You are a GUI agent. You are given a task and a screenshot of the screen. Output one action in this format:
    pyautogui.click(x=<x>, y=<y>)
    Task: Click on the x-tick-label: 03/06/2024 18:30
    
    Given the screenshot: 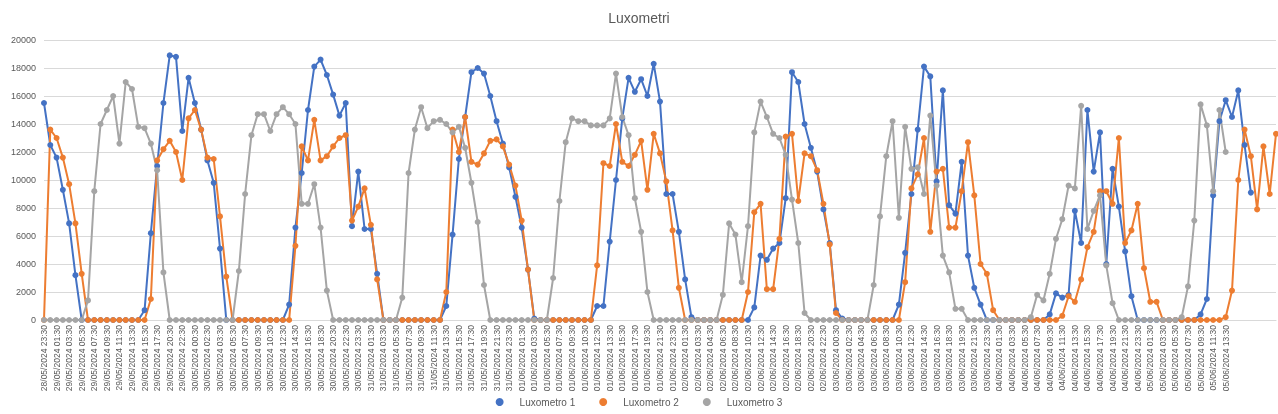 What is the action you would take?
    pyautogui.click(x=949, y=358)
    